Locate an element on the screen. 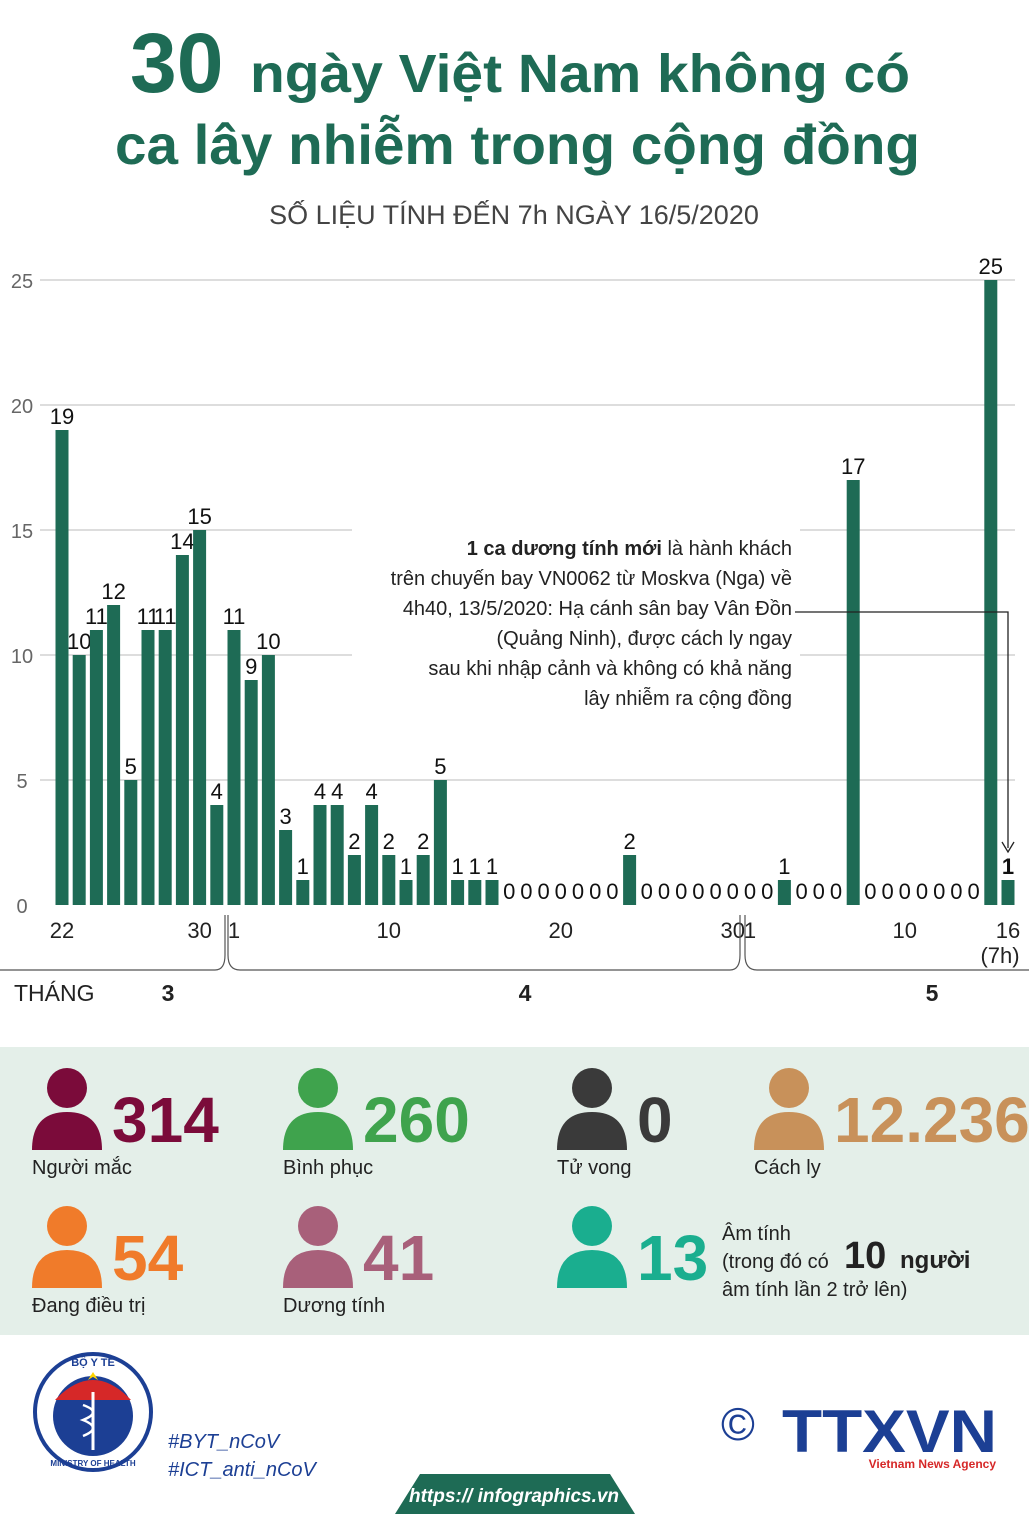 Image resolution: width=1029 pixels, height=1514 pixels. hashtag: #ICT_anti_nCoV is located at coordinates (243, 1470).